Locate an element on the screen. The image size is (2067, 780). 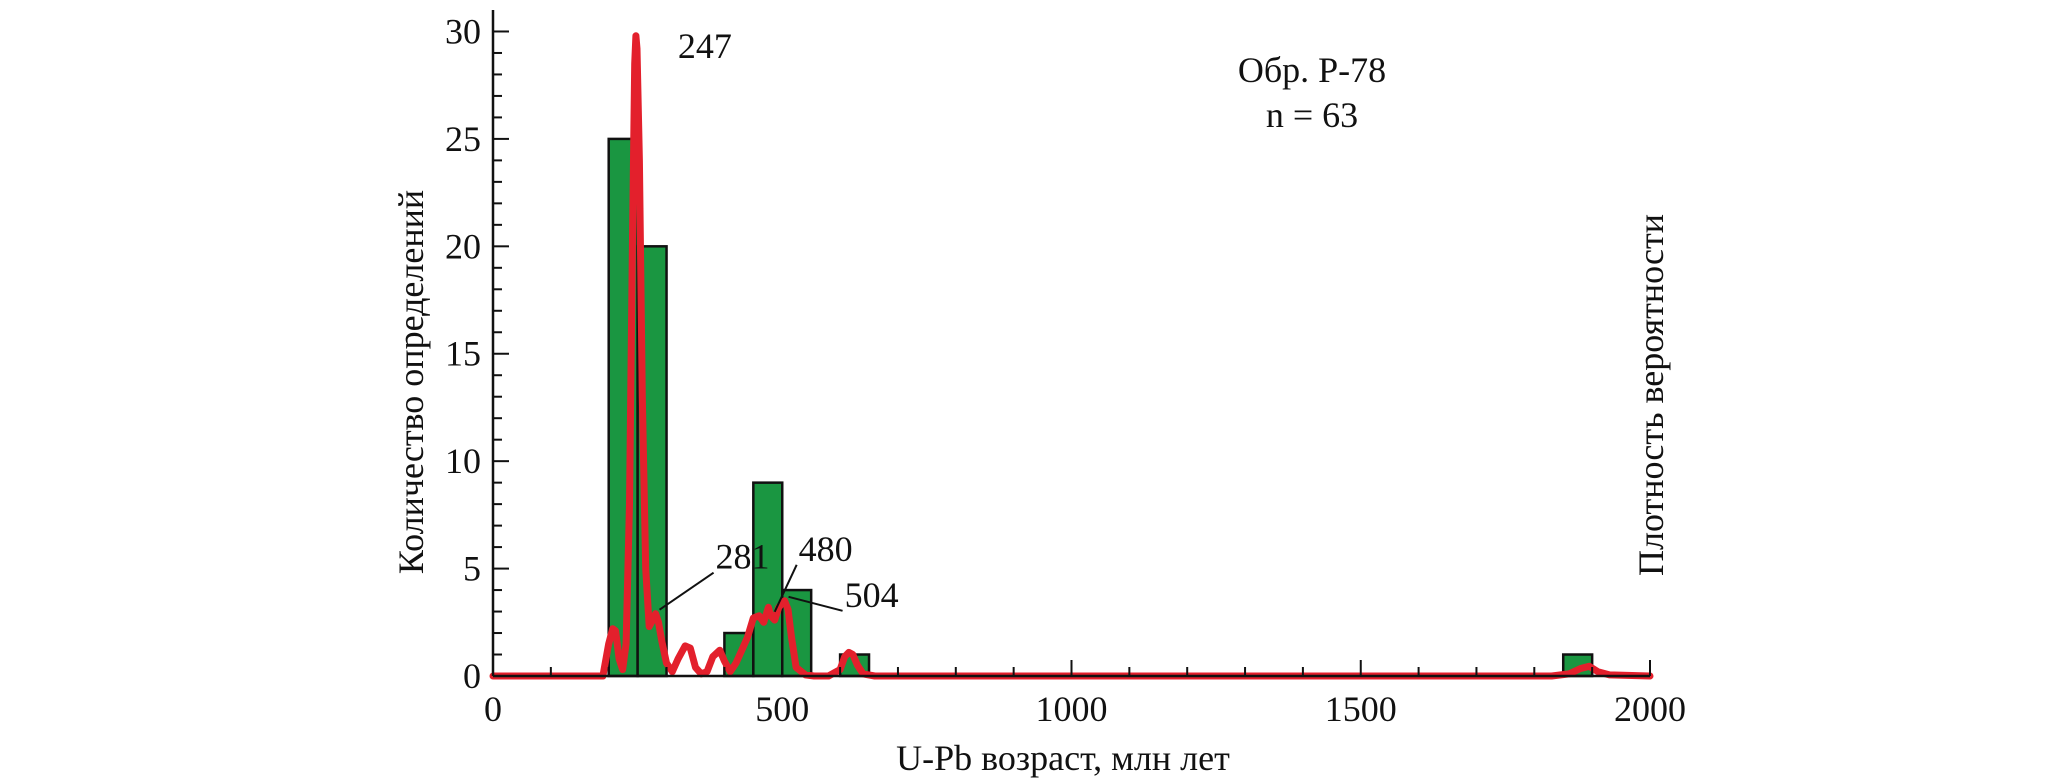
peak-label-480: 480 is located at coordinates (826, 549).